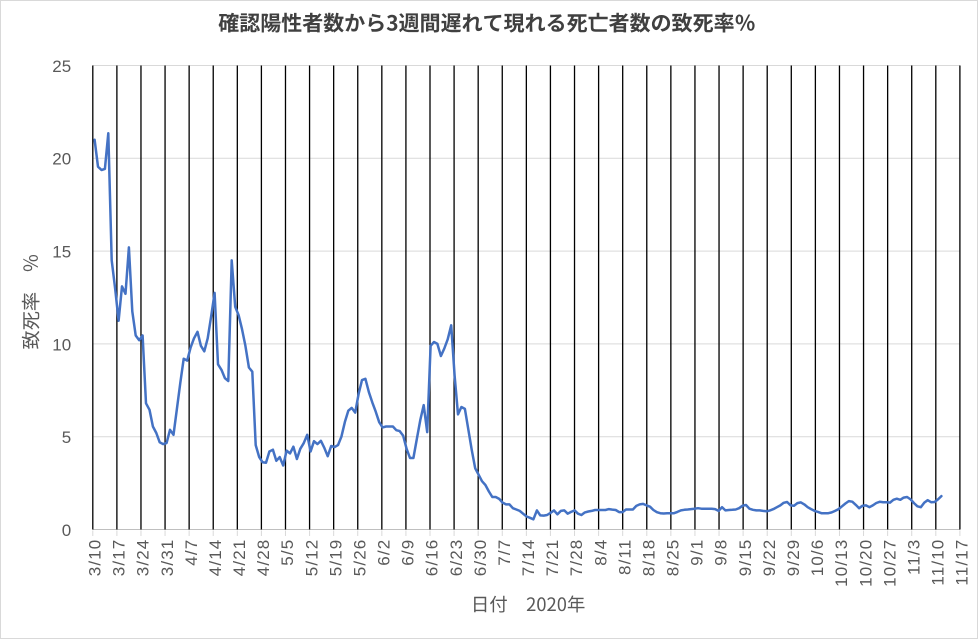 The height and width of the screenshot is (639, 978). I want to click on svg-text: 4/28, so click(263, 558).